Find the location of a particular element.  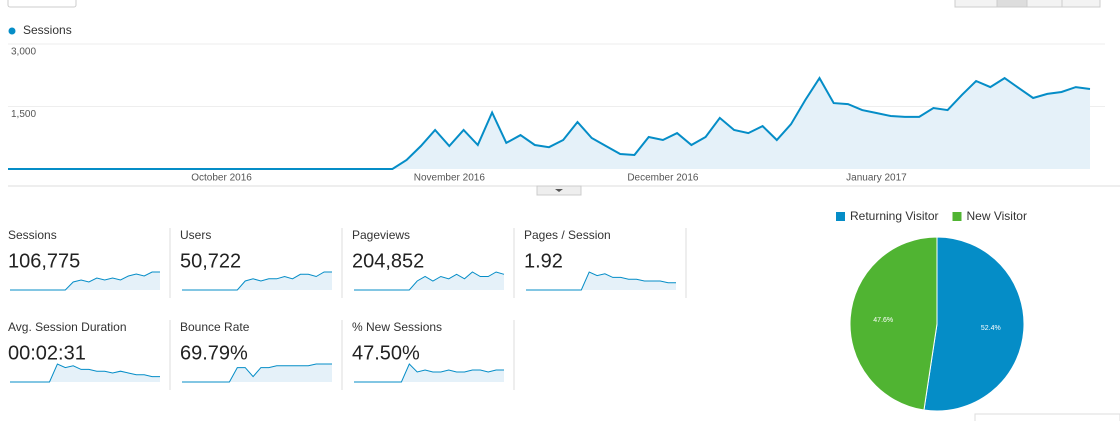

metric-label: Pageviews is located at coordinates (381, 235).